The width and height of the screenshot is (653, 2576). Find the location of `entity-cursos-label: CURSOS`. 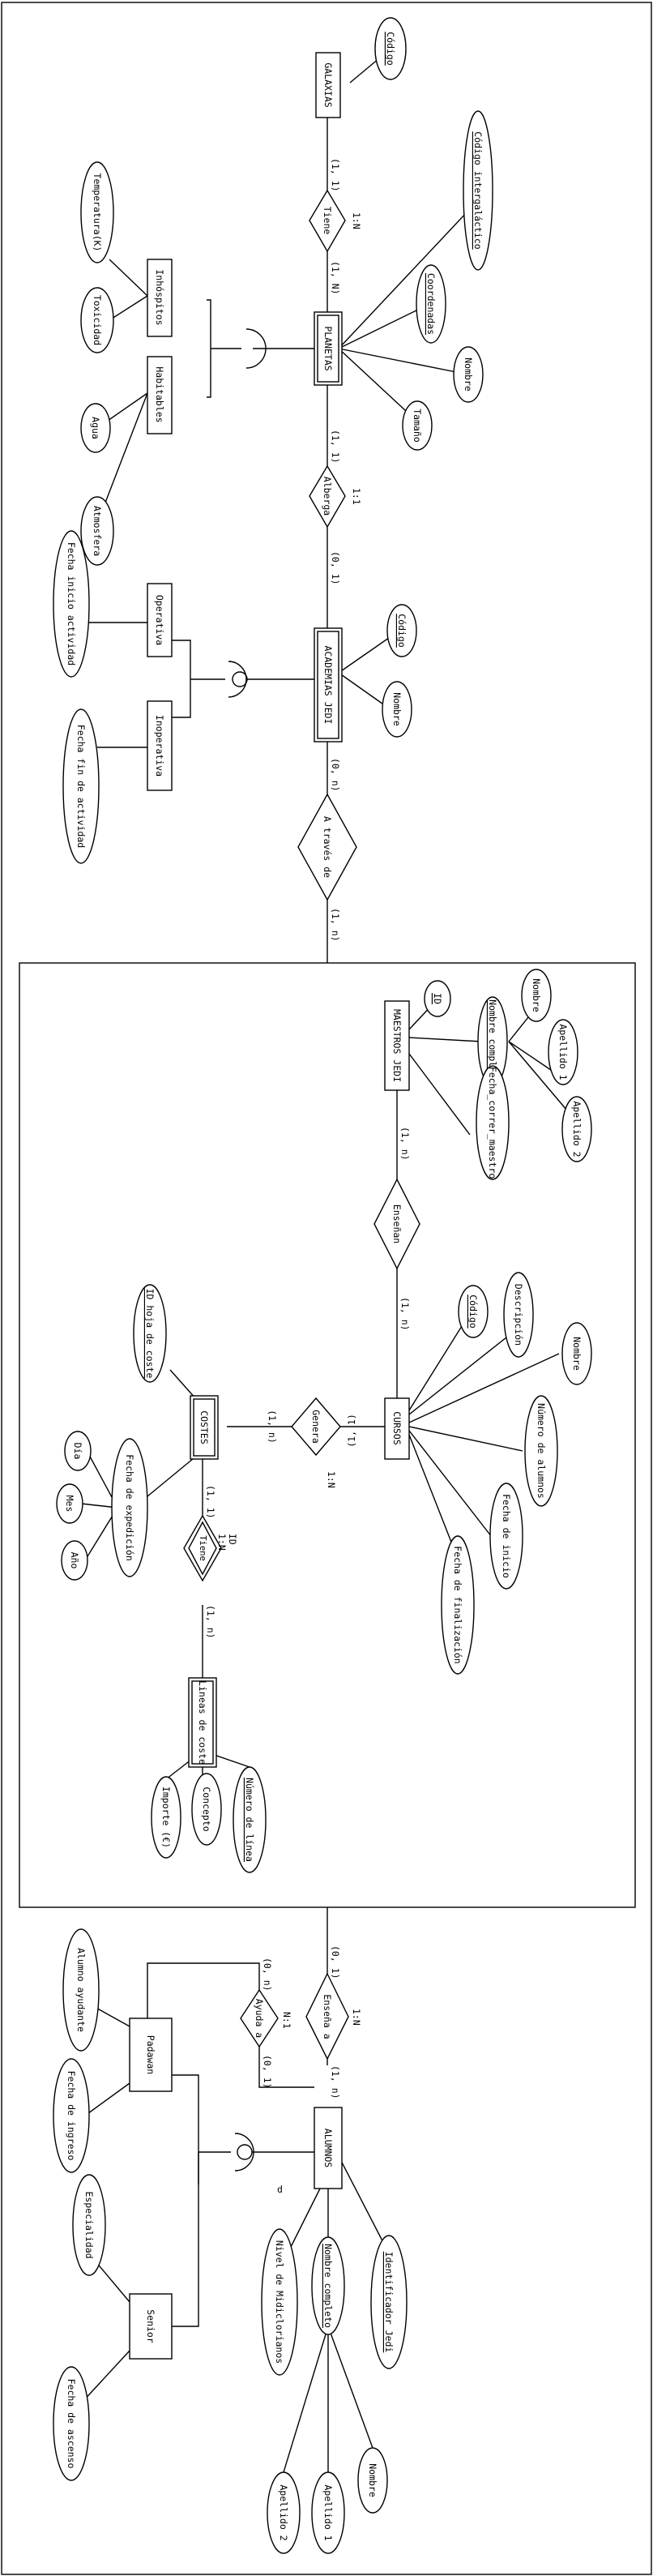

entity-cursos-label: CURSOS is located at coordinates (397, 1428).